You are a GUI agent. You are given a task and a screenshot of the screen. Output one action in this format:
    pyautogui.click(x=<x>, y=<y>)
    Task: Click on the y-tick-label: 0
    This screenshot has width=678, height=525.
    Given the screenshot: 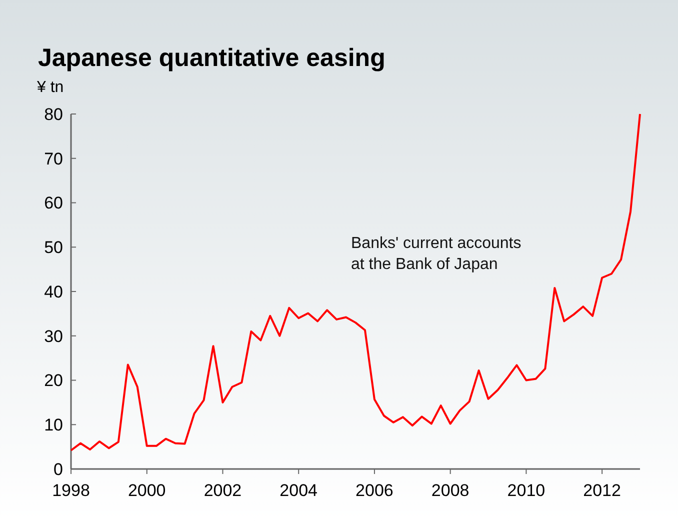 What is the action you would take?
    pyautogui.click(x=58, y=469)
    